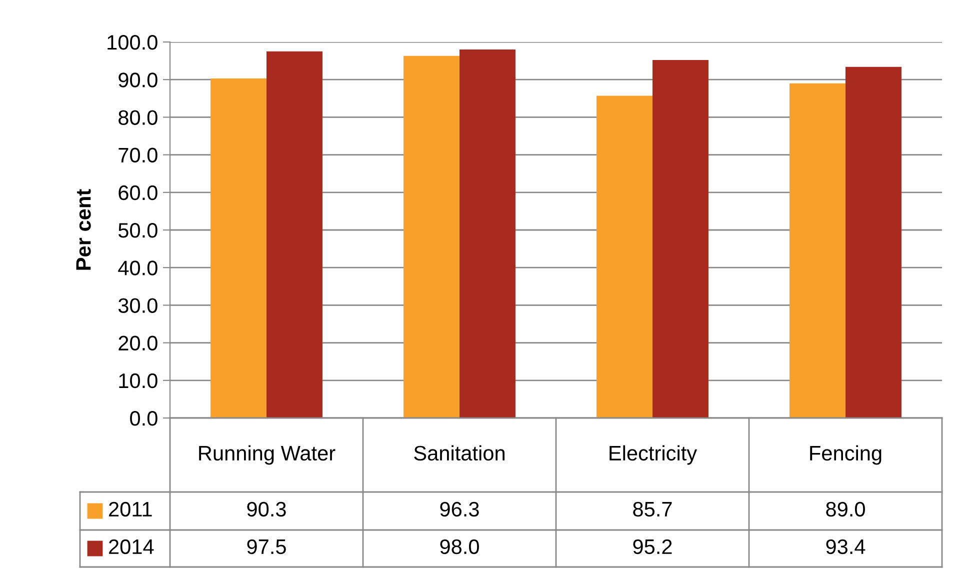 Image resolution: width=958 pixels, height=581 pixels. What do you see at coordinates (459, 509) in the screenshot?
I see `data-label: 96.3` at bounding box center [459, 509].